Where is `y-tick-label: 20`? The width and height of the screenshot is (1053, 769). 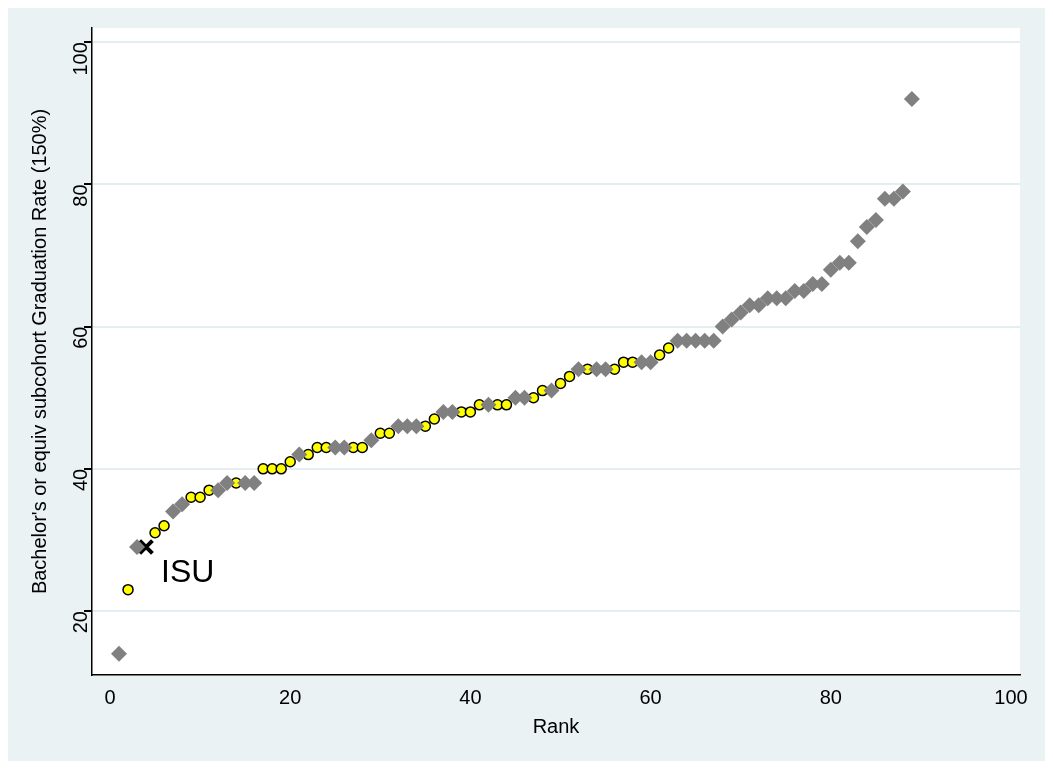 y-tick-label: 20 is located at coordinates (79, 622).